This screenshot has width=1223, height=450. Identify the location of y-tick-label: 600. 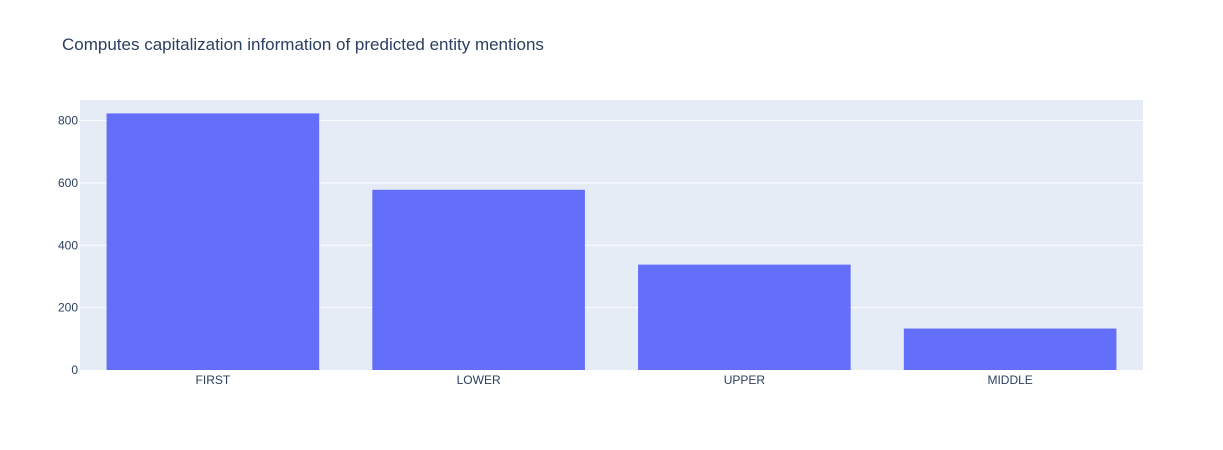
(68, 183).